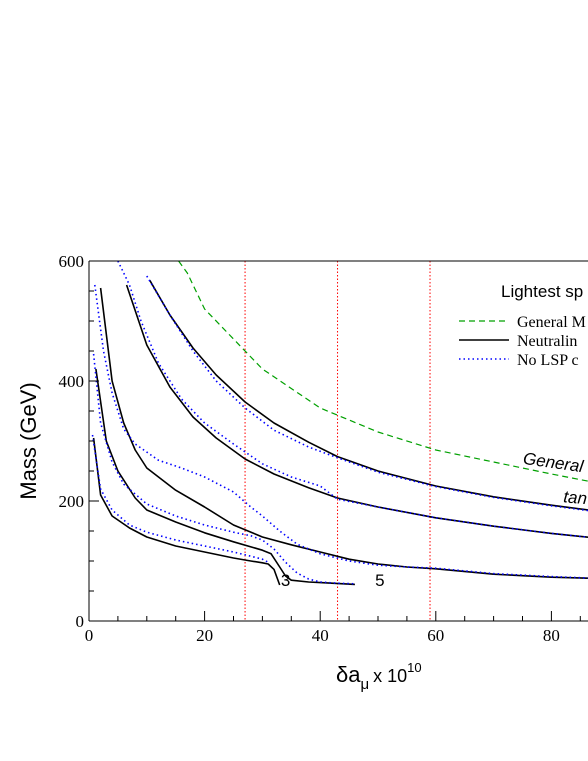 The width and height of the screenshot is (588, 761). What do you see at coordinates (204, 635) in the screenshot?
I see `x-tick-label: 20` at bounding box center [204, 635].